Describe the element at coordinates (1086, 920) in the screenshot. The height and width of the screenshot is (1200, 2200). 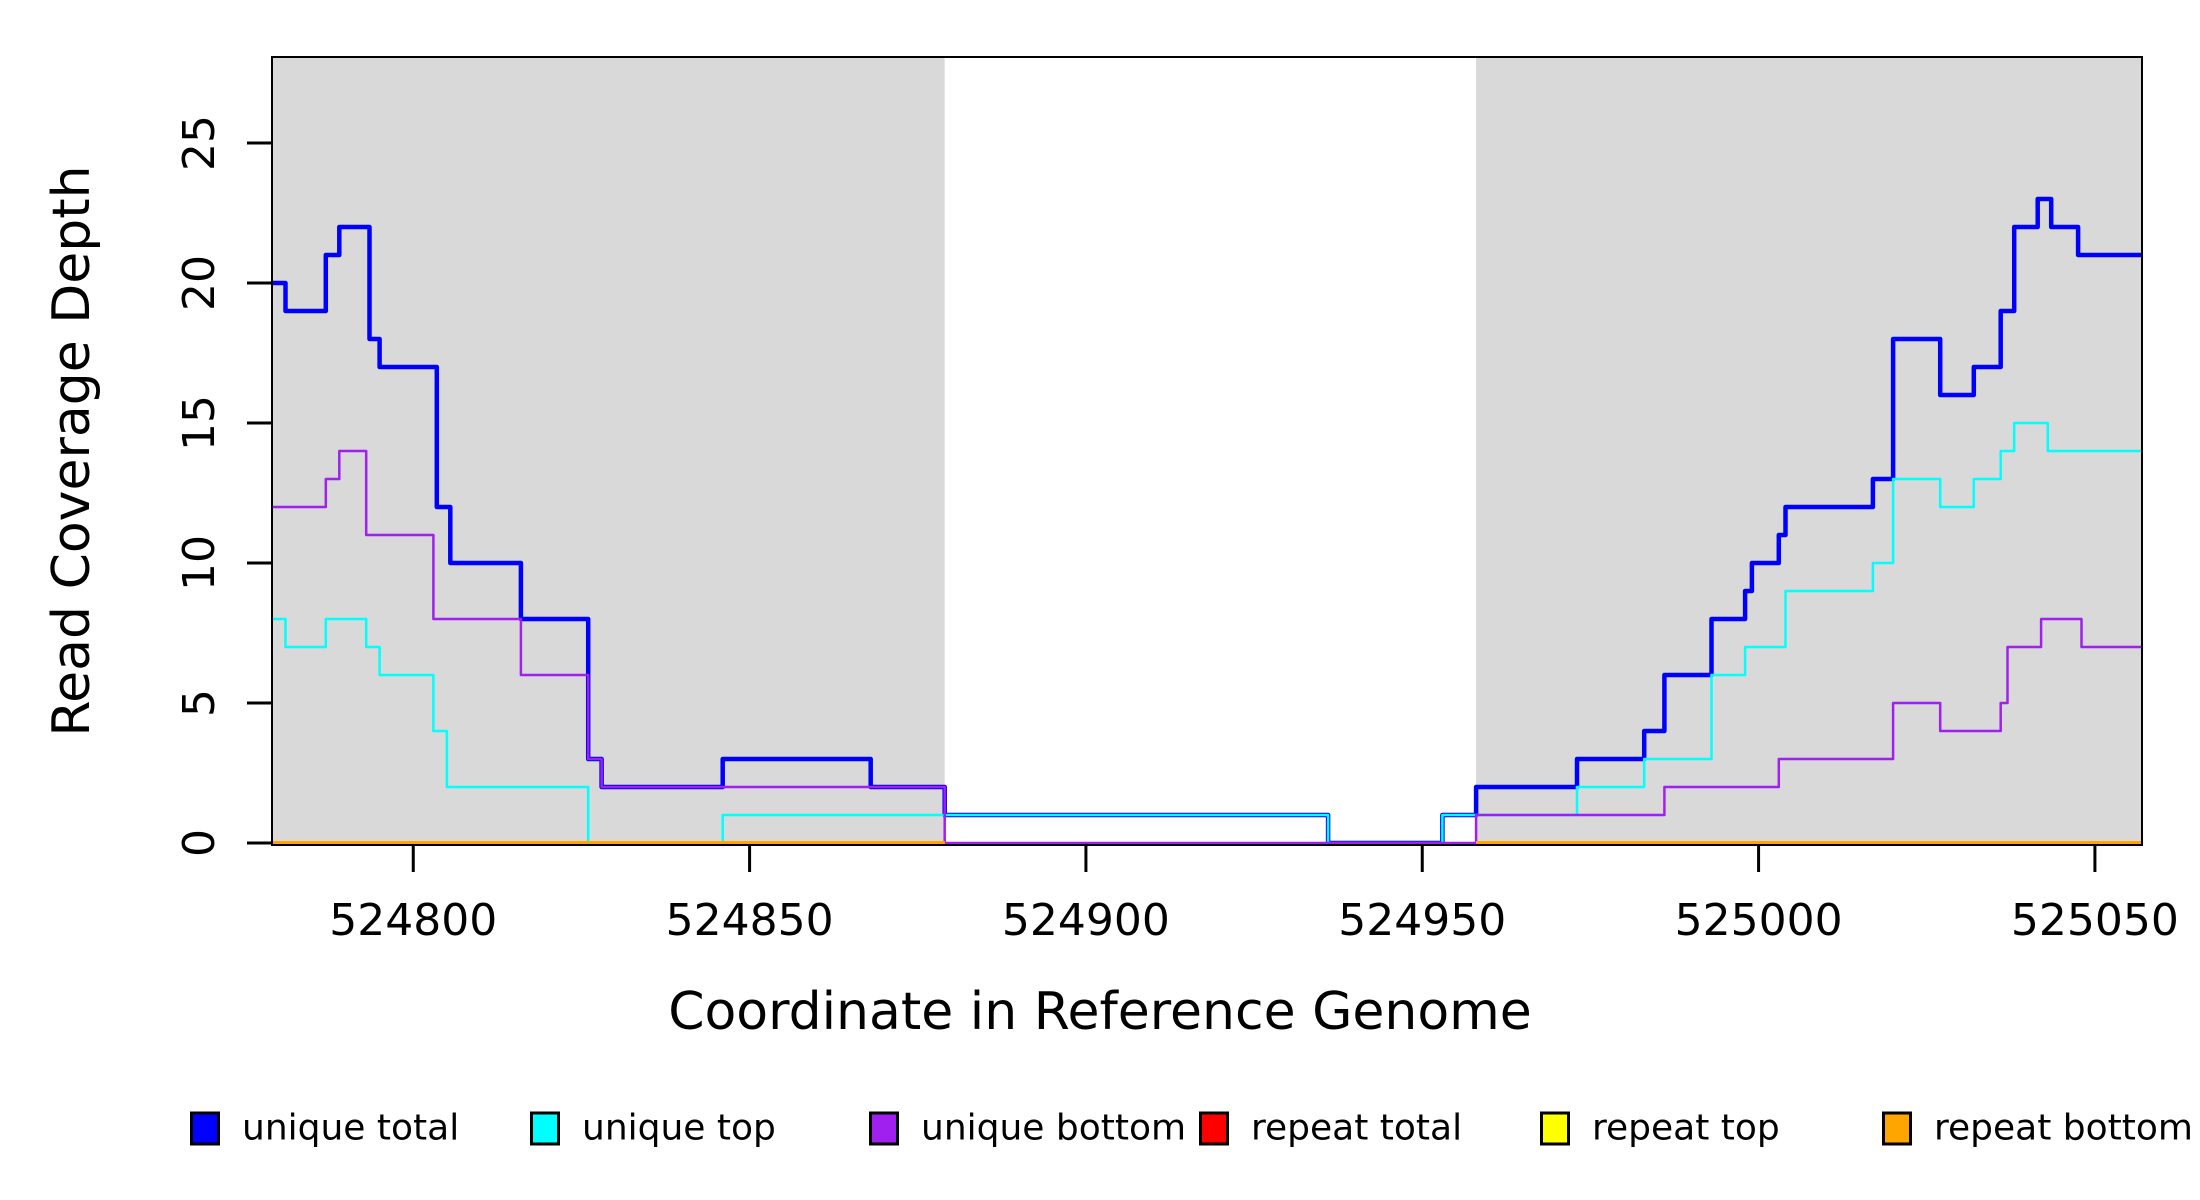
I see `x-tick-label: 524900` at that location.